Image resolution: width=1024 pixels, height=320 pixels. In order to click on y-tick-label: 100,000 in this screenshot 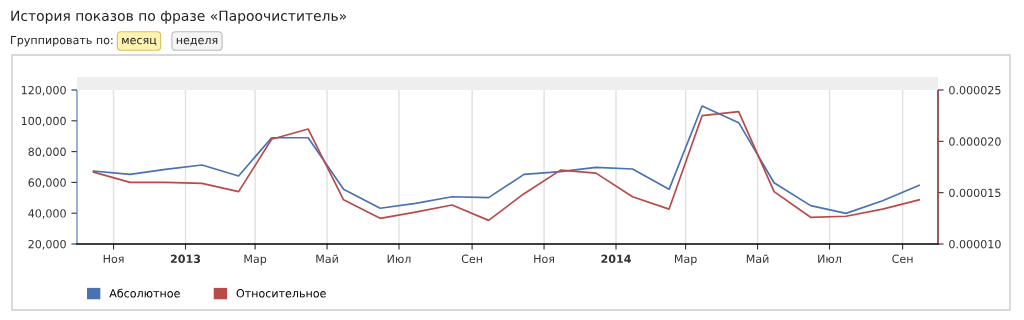, I will do `click(43, 121)`.